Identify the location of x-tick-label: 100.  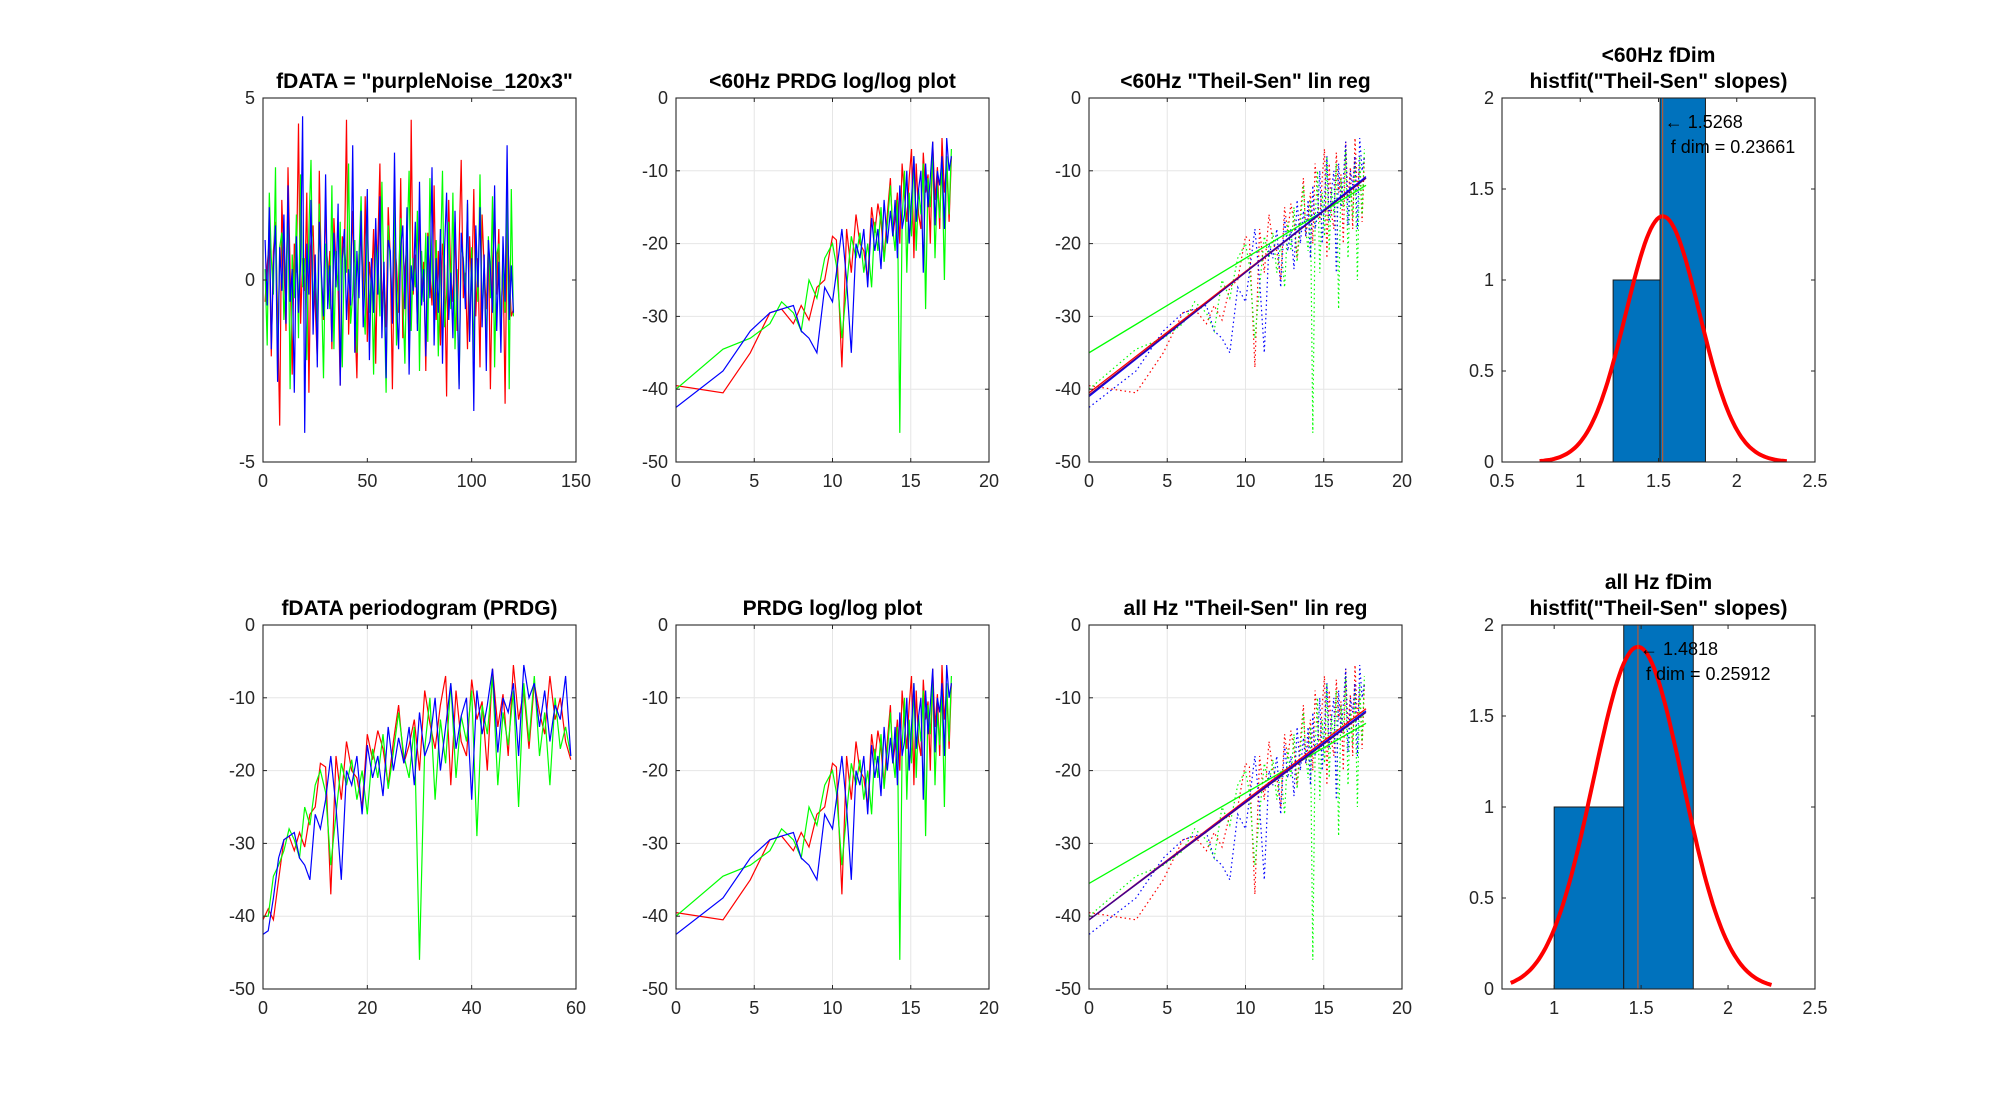
(472, 481).